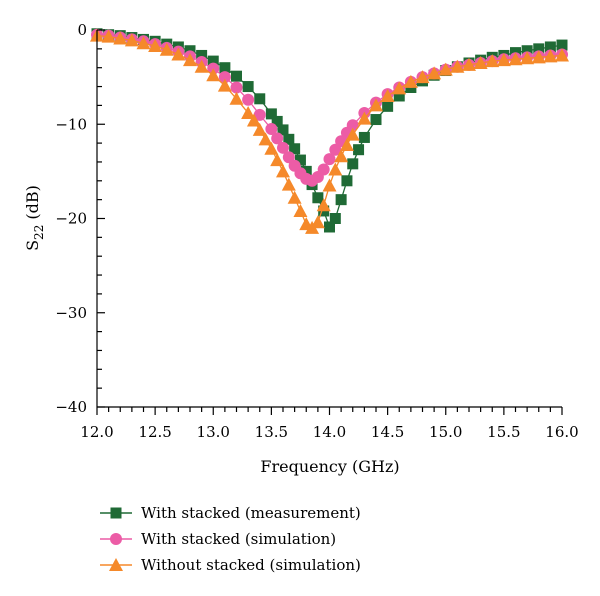  What do you see at coordinates (329, 466) in the screenshot?
I see `x-axis-title: Frequency (GHz)` at bounding box center [329, 466].